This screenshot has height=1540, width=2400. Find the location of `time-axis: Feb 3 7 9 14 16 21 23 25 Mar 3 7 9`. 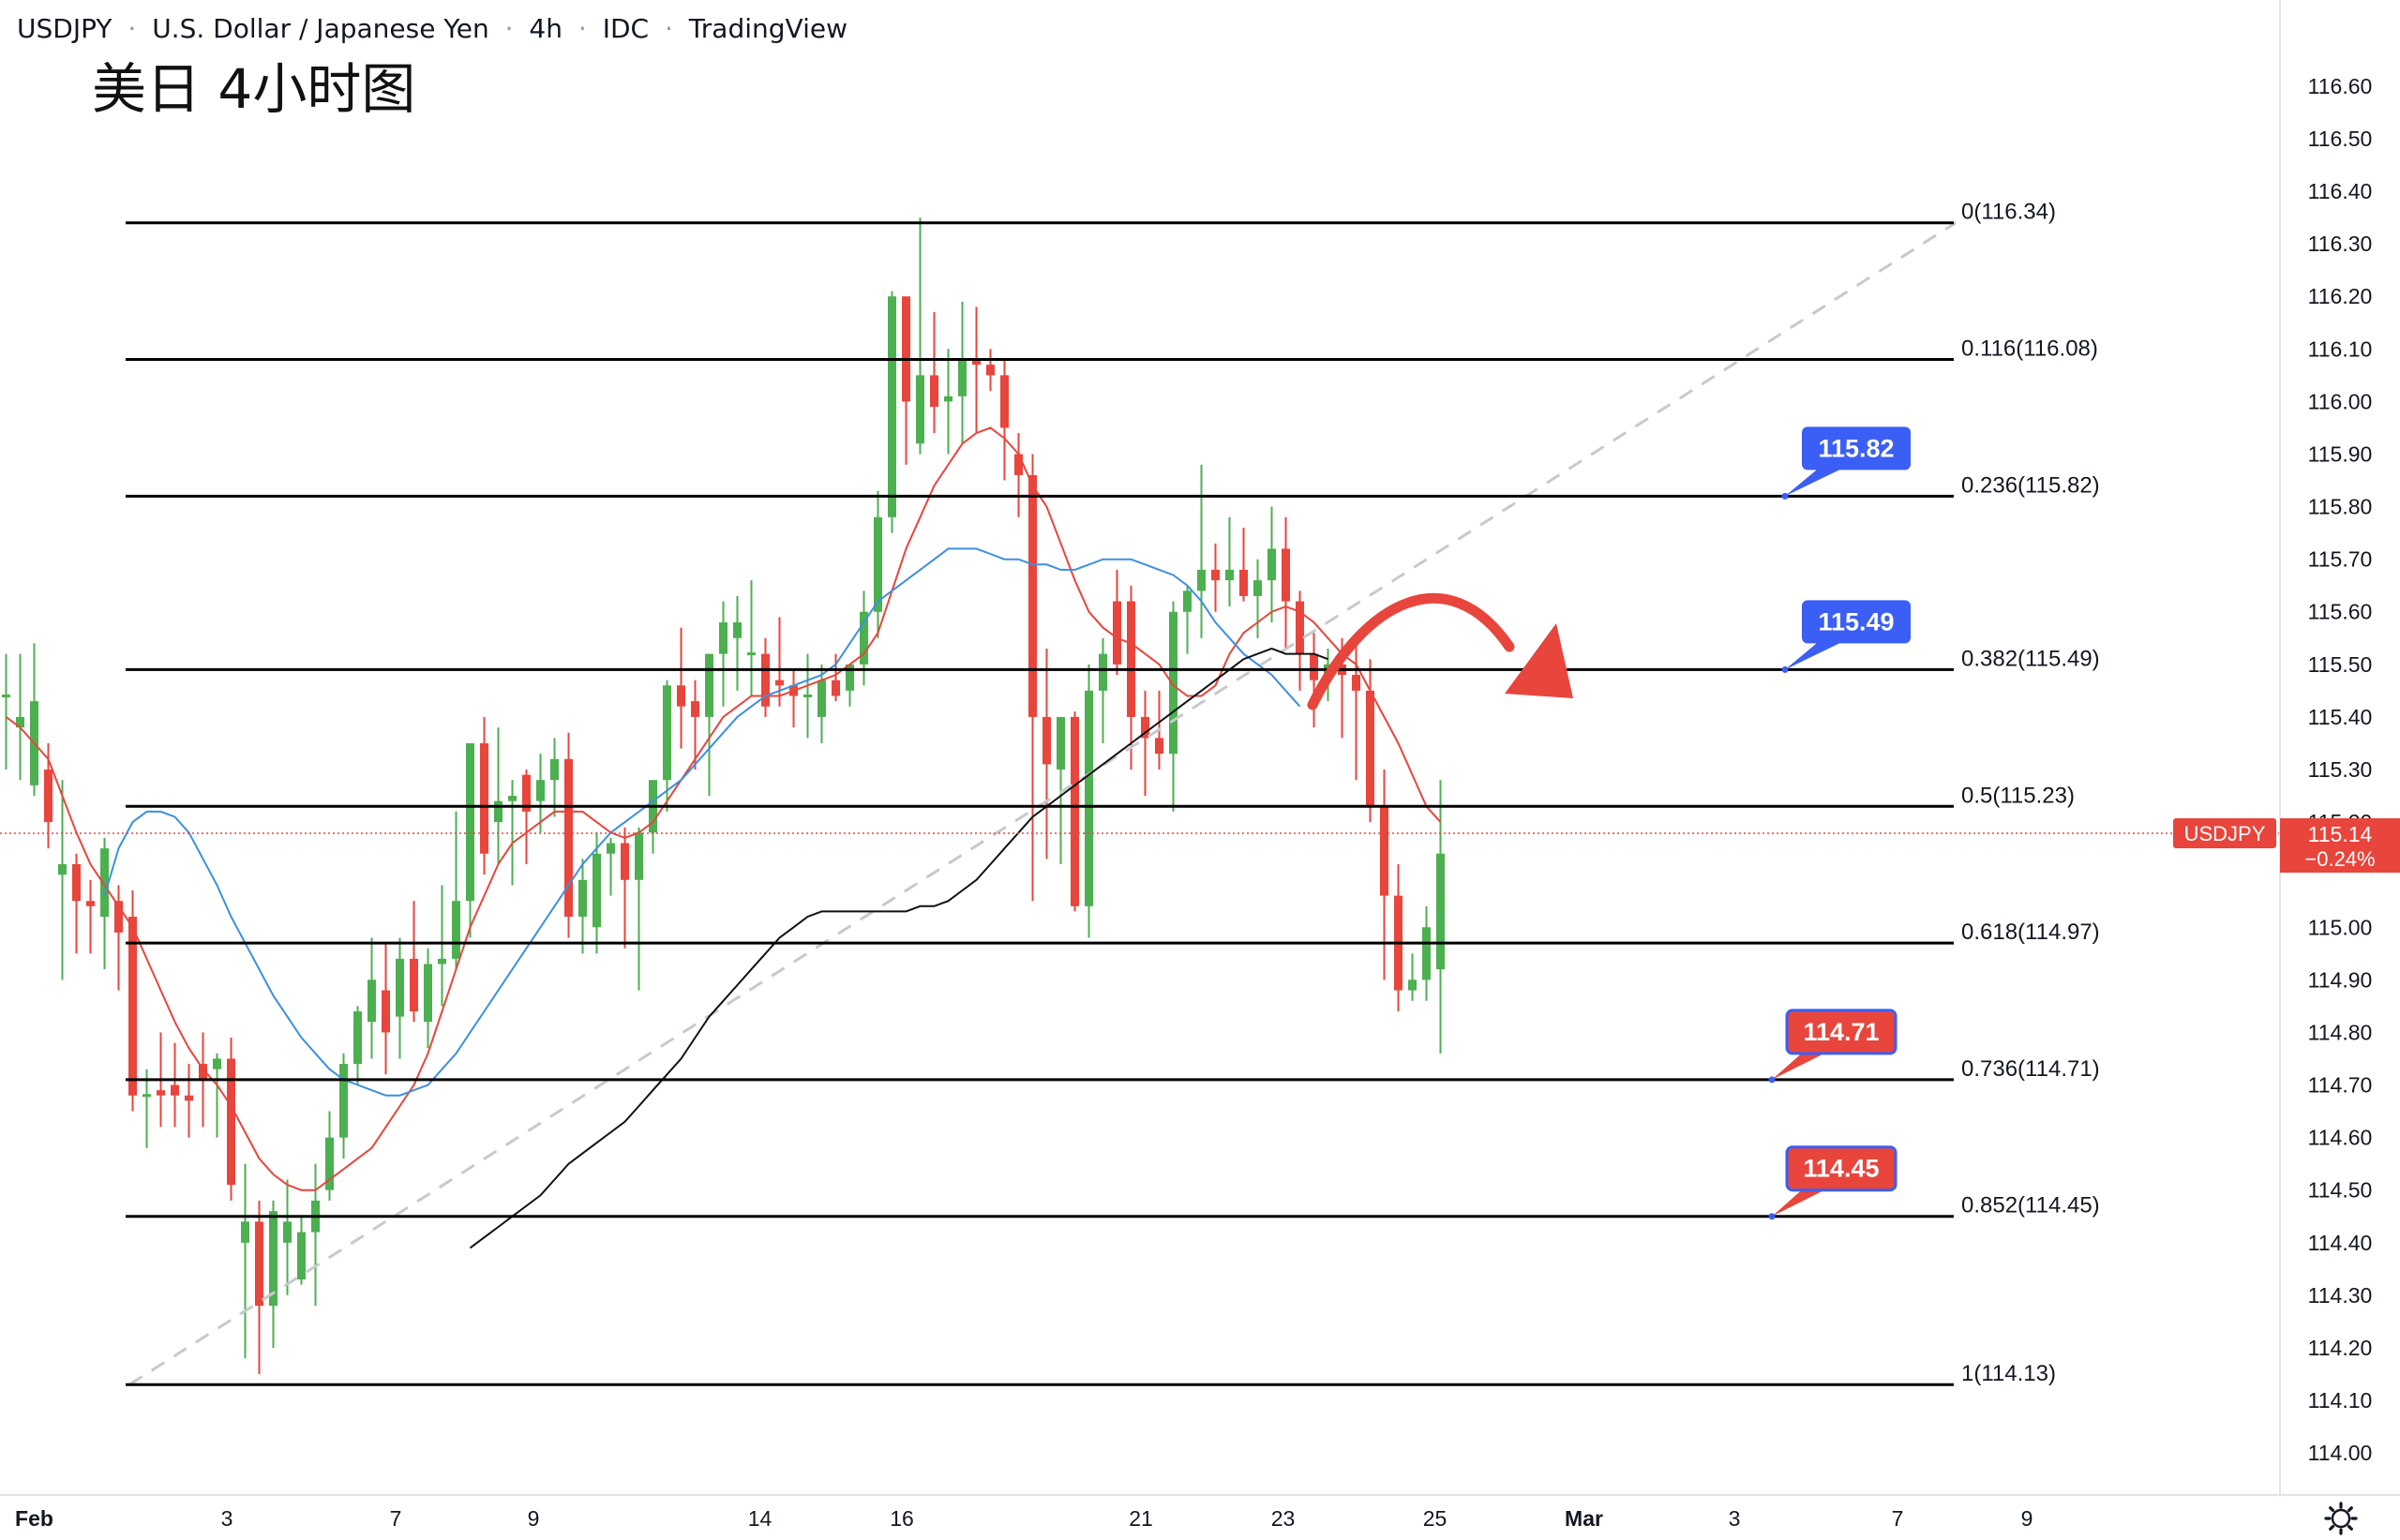

time-axis: Feb 3 7 9 14 16 21 23 25 Mar 3 7 9 is located at coordinates (1023, 1518).